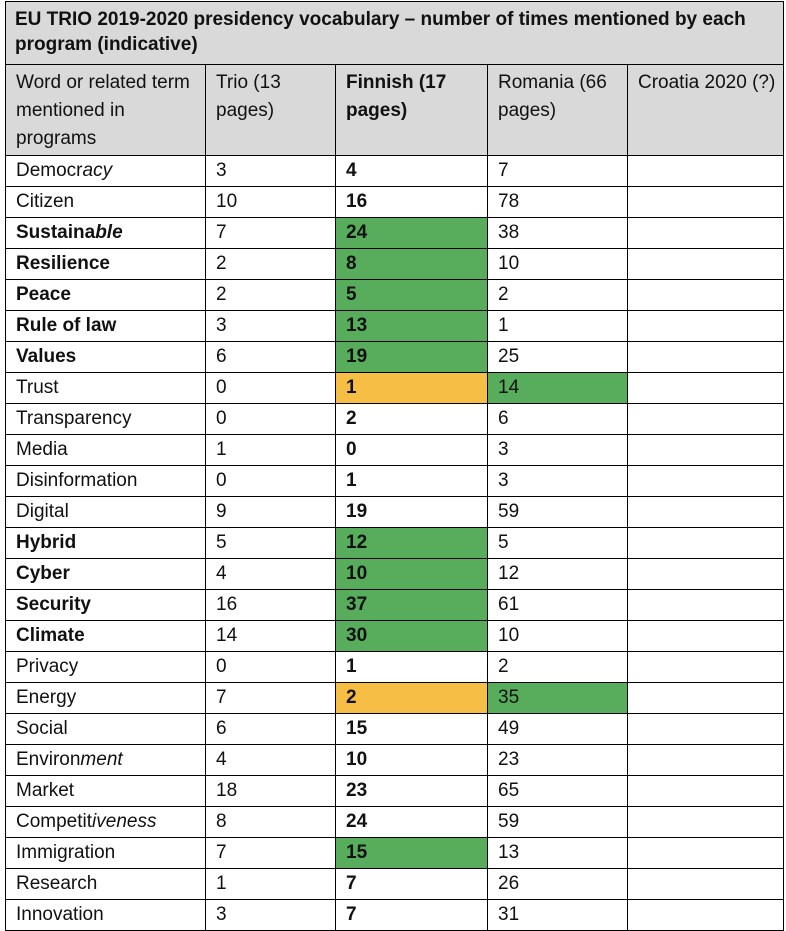 This screenshot has width=786, height=931. I want to click on romania-count-cell: 38, so click(558, 233).